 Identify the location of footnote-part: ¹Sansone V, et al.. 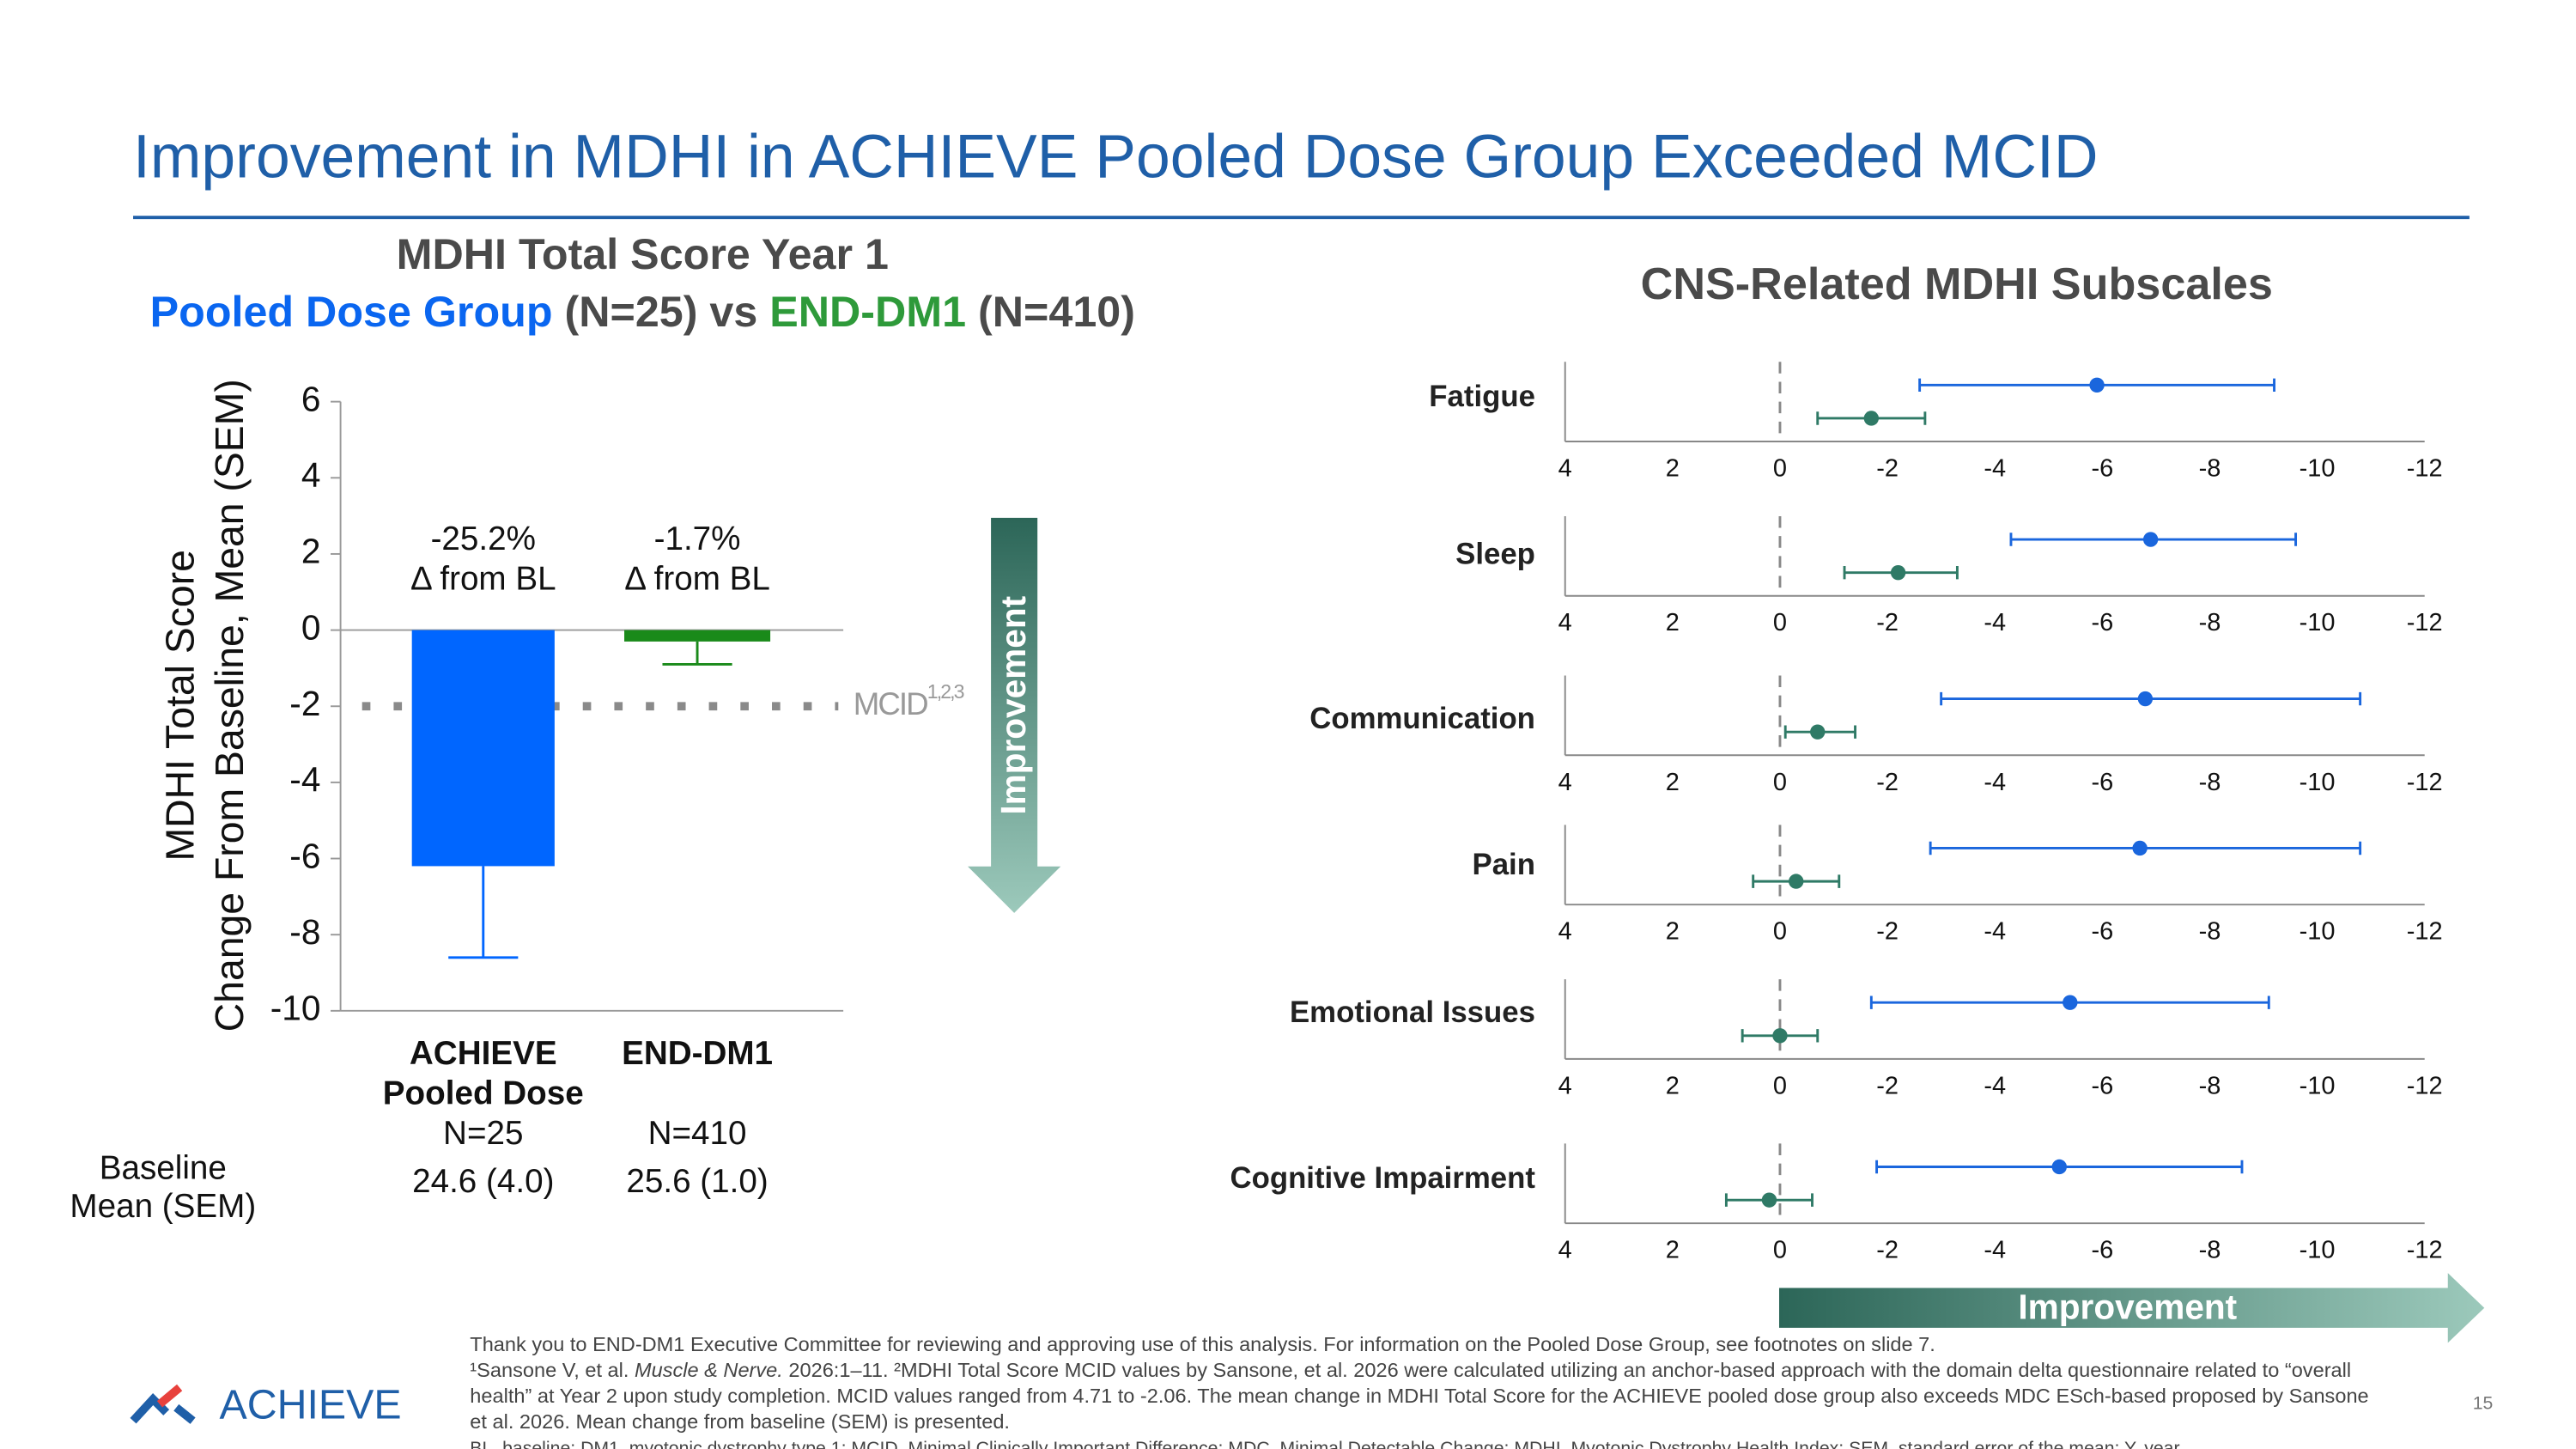
(552, 1370).